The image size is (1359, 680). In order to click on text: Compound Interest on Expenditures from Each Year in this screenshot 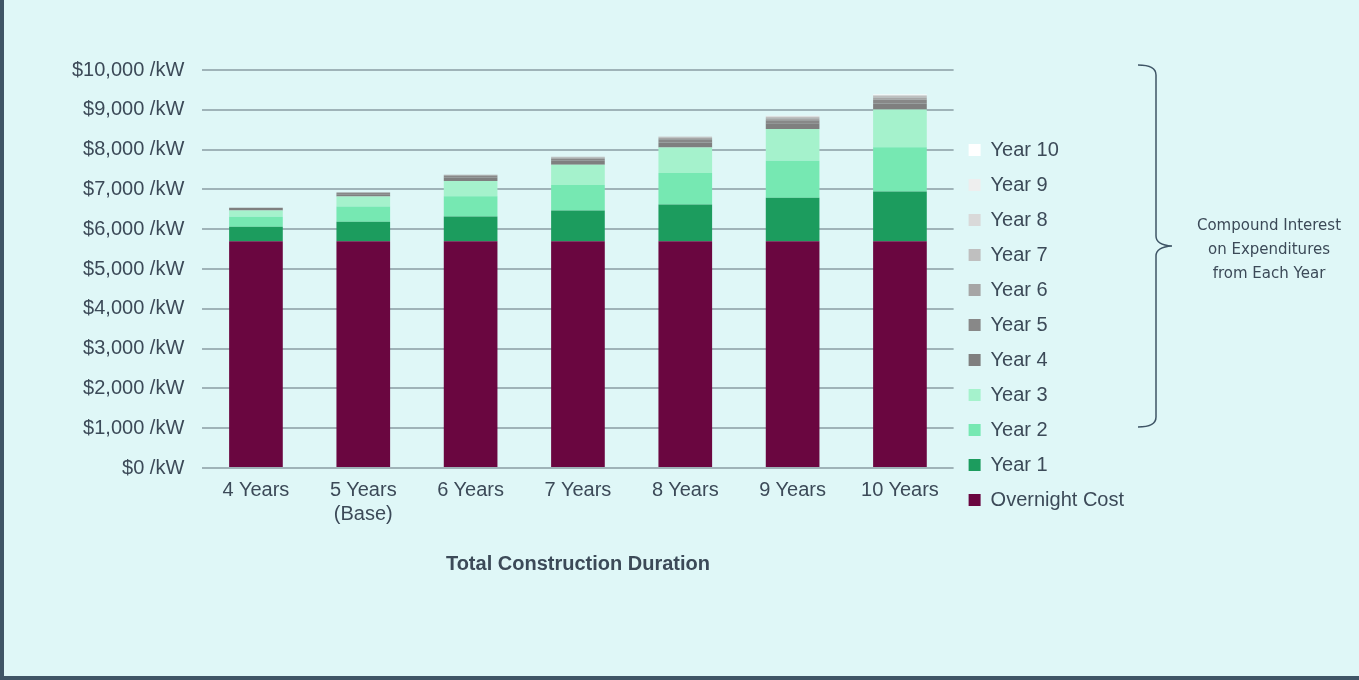, I will do `click(1269, 249)`.